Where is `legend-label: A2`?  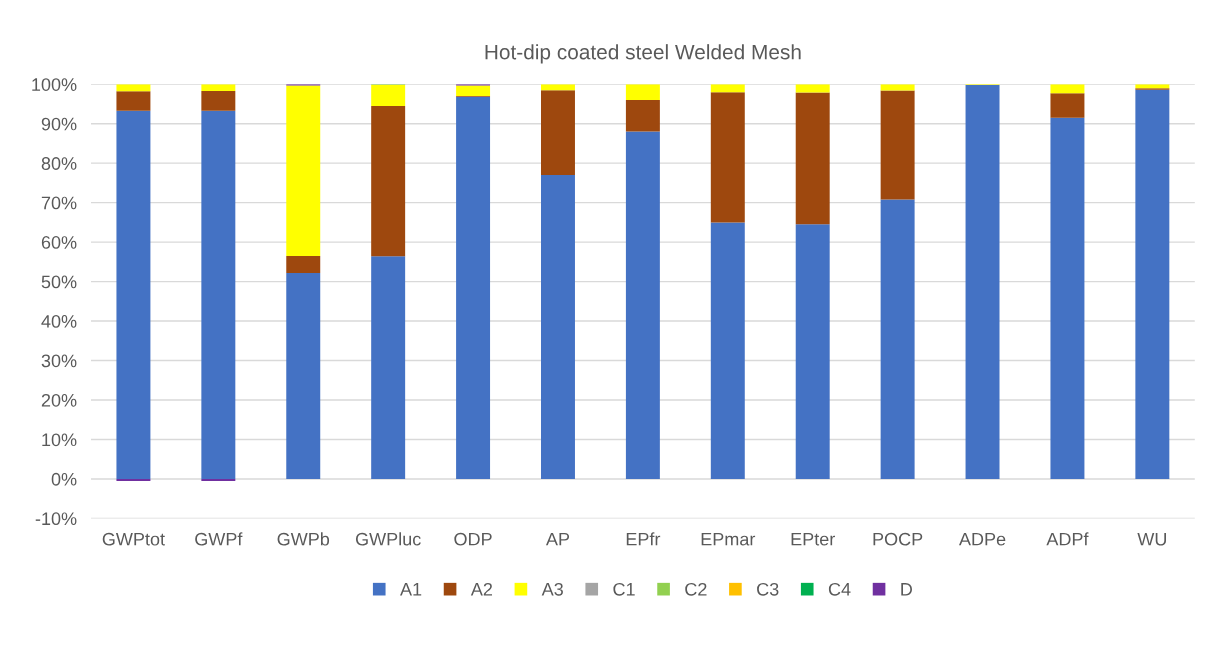 legend-label: A2 is located at coordinates (481, 589).